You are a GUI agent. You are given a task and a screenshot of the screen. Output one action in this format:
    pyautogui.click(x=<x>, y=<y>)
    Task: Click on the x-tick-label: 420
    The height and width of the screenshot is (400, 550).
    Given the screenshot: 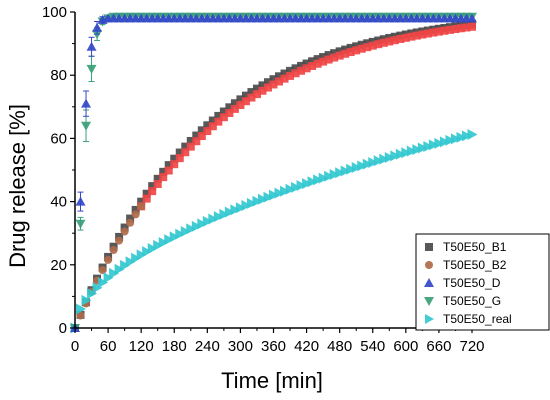 What is the action you would take?
    pyautogui.click(x=306, y=346)
    